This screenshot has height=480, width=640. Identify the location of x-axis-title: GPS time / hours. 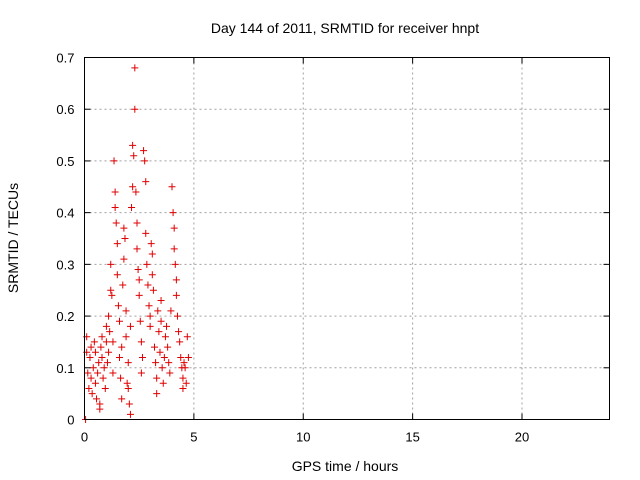
(345, 466).